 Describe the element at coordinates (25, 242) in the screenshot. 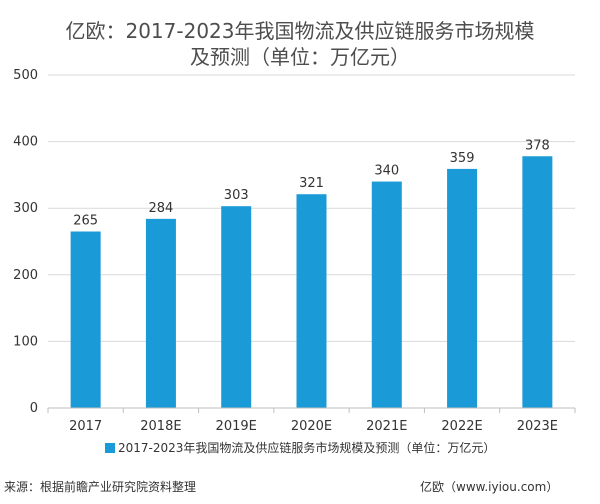

I see `y-axis: 0 100 200 300 400 500` at that location.